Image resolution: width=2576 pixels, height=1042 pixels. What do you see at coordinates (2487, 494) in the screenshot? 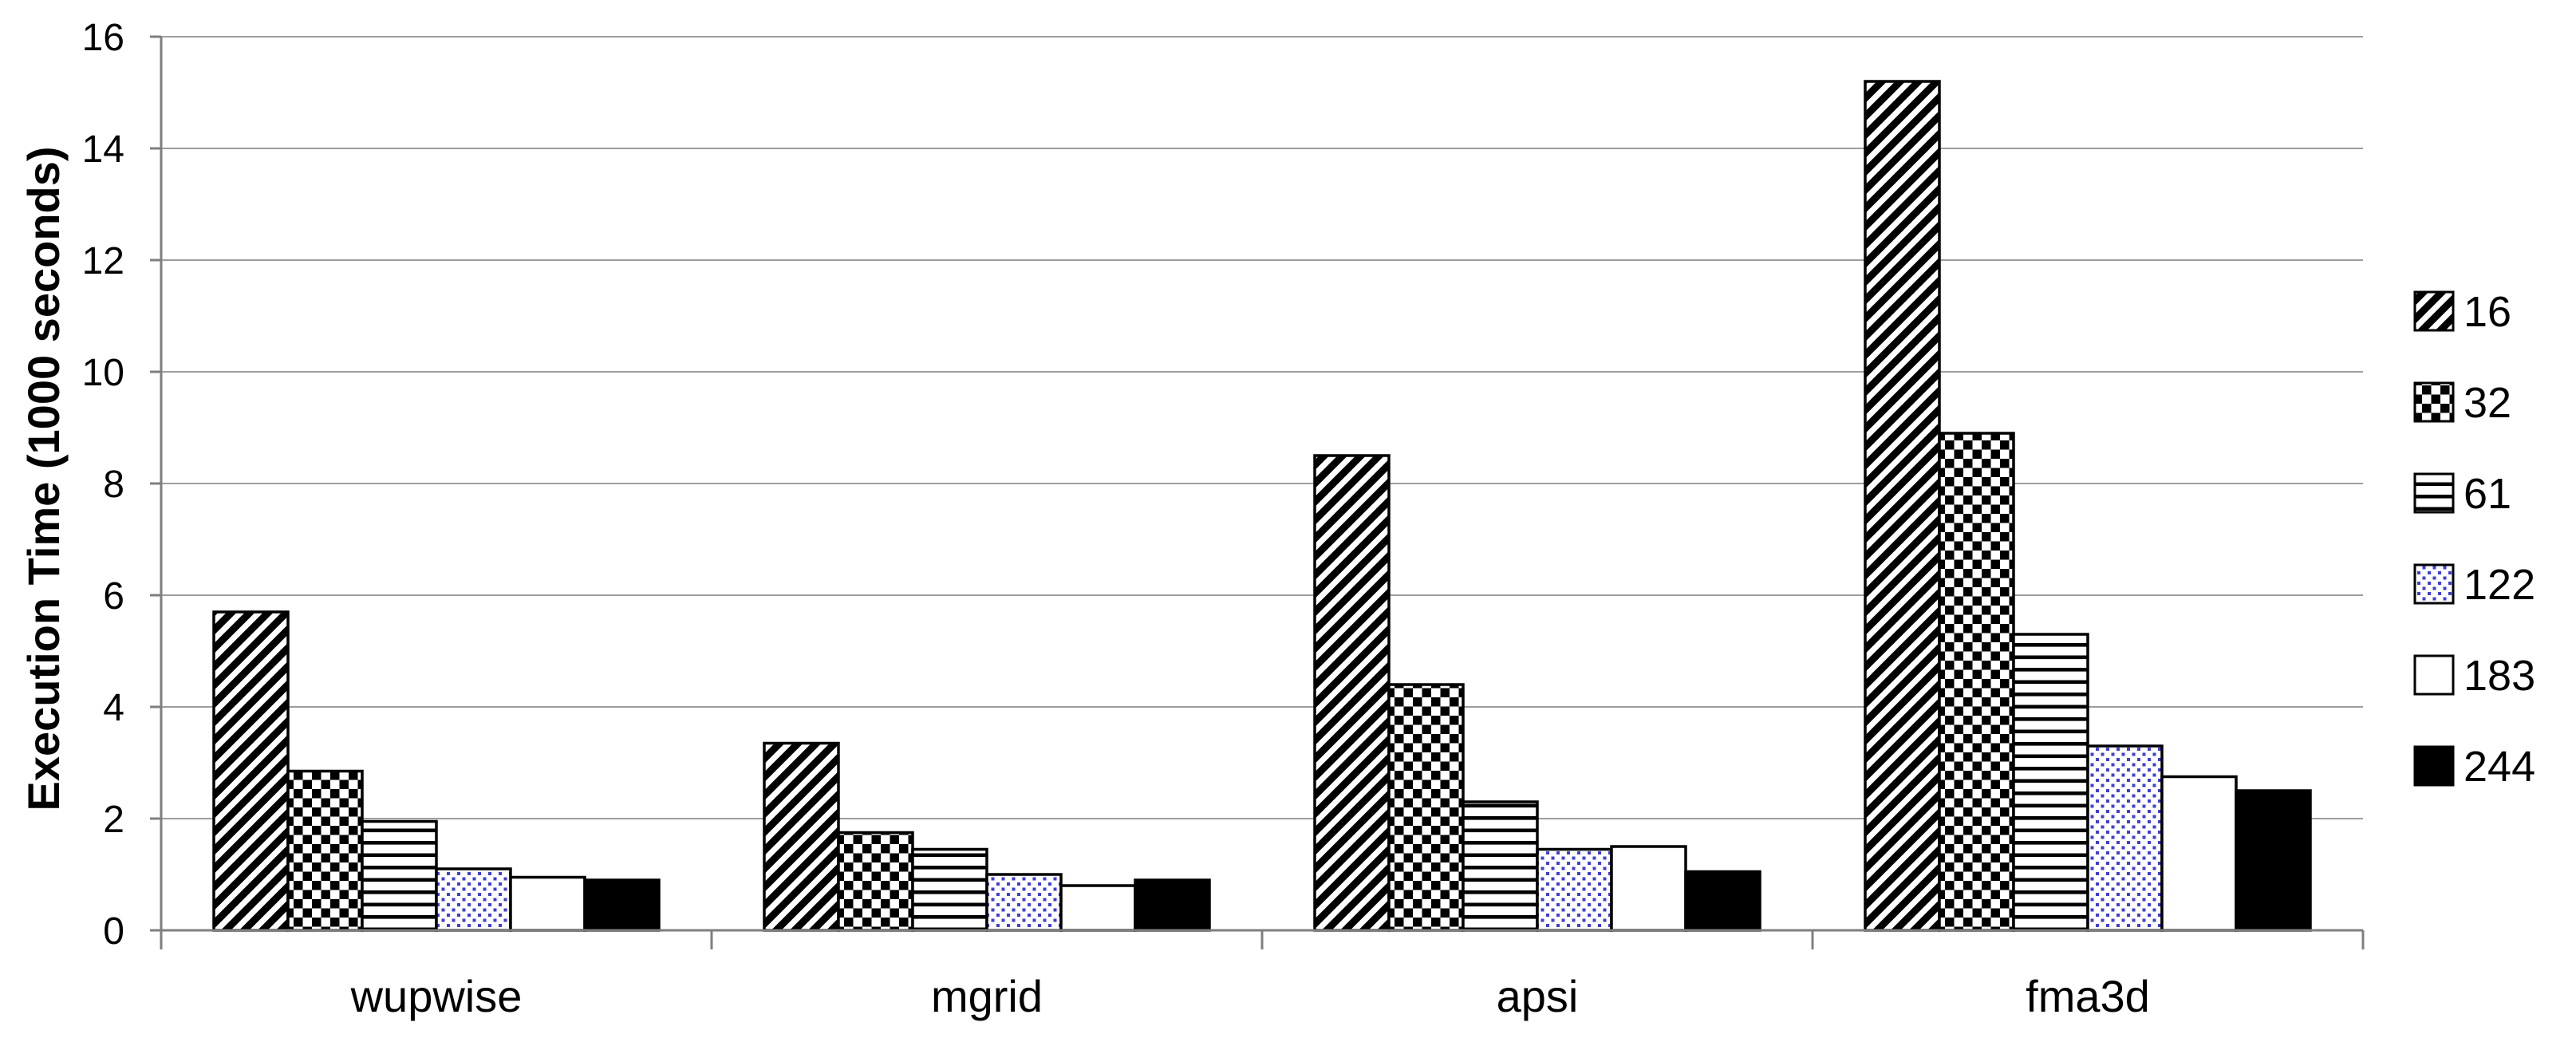
I see `legend-label-61: 61` at bounding box center [2487, 494].